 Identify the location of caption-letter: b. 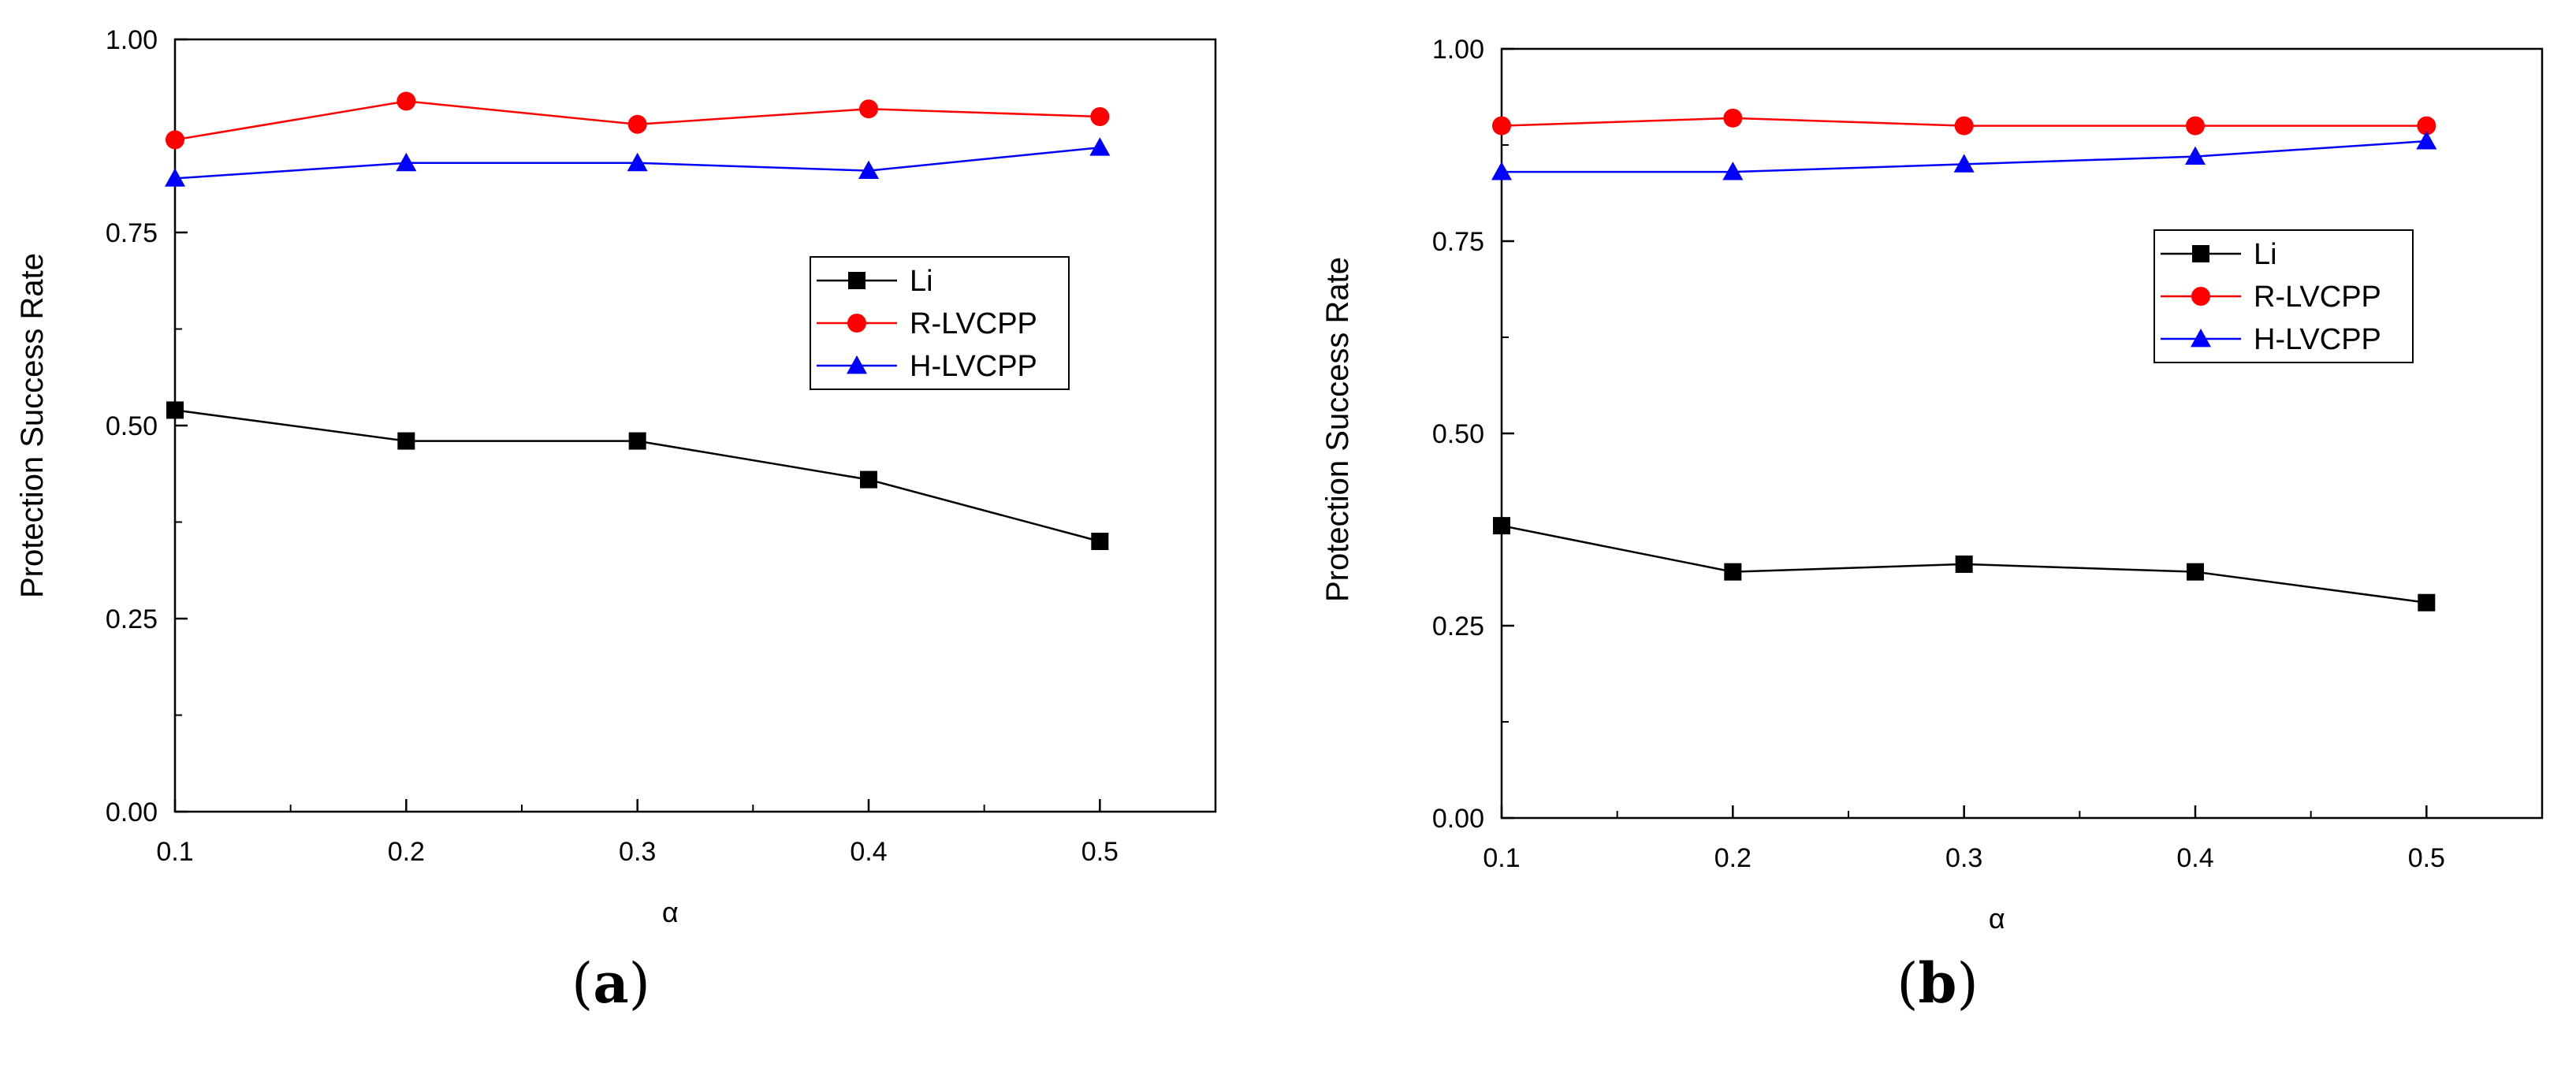
(1938, 983).